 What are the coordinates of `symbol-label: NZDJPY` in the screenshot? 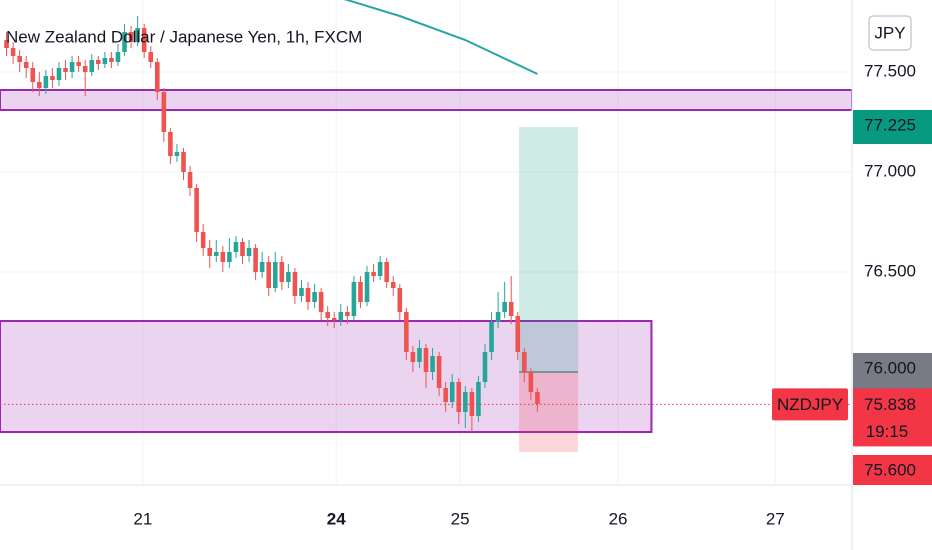 It's located at (810, 404).